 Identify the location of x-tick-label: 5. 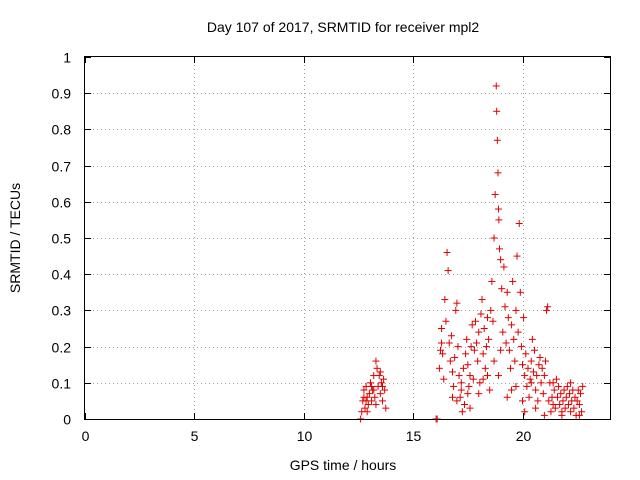
(195, 436).